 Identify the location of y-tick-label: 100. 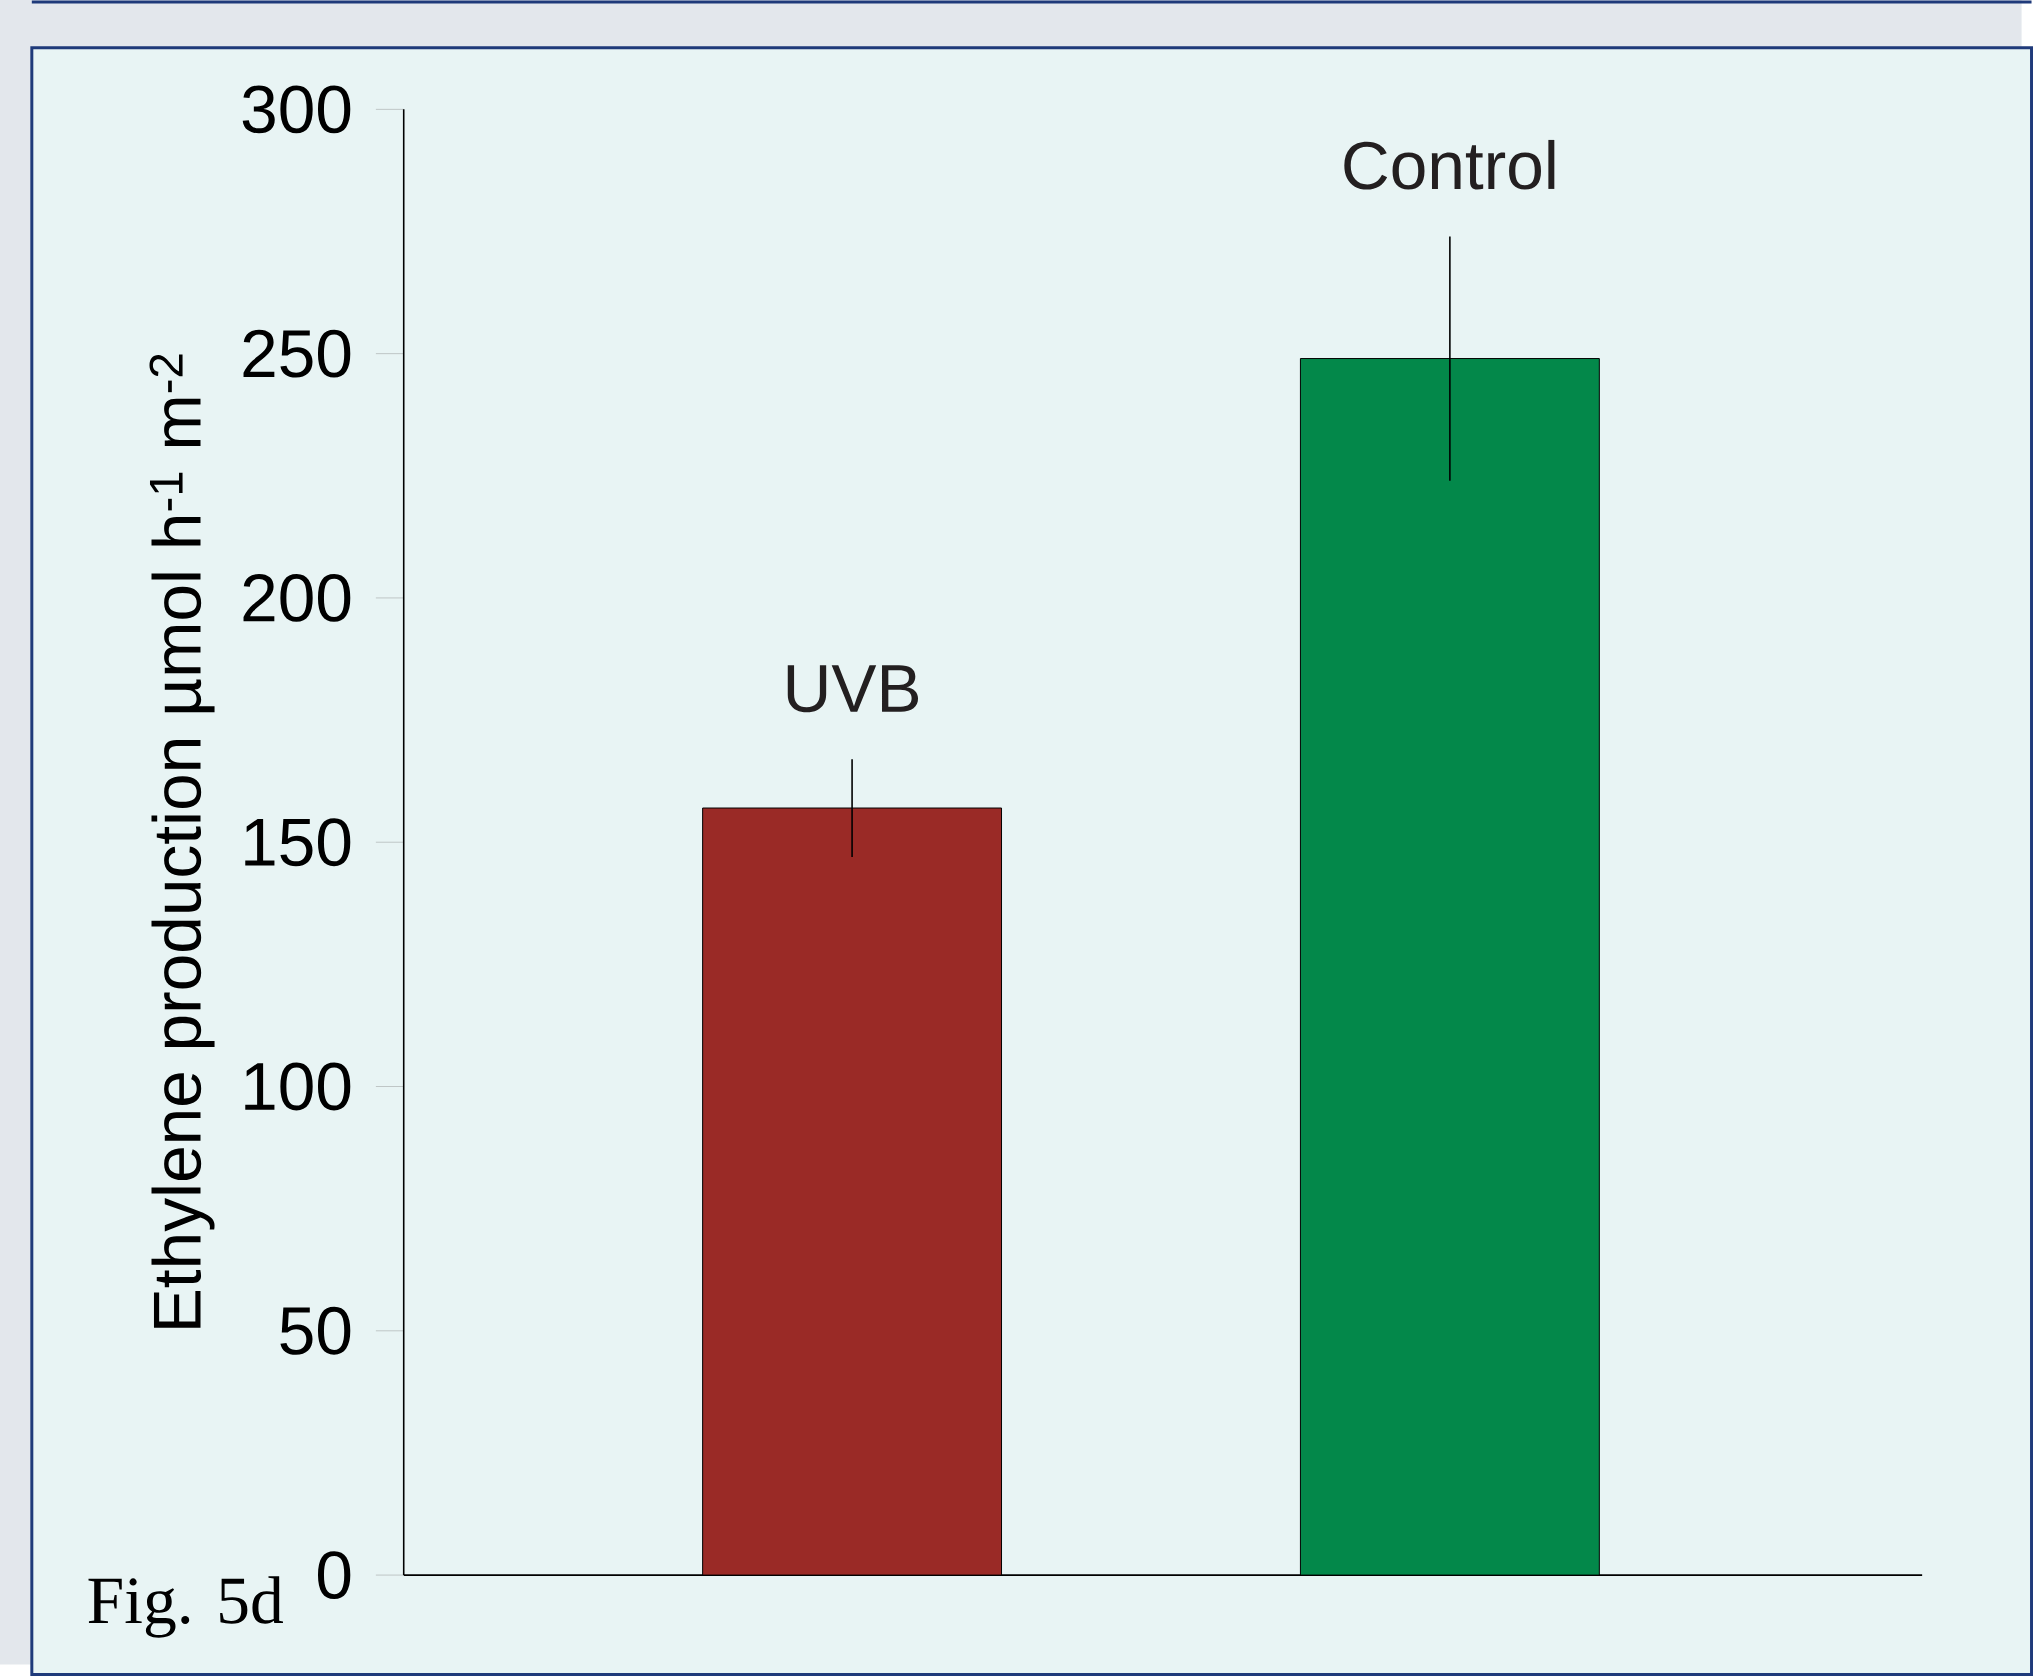
(298, 1086).